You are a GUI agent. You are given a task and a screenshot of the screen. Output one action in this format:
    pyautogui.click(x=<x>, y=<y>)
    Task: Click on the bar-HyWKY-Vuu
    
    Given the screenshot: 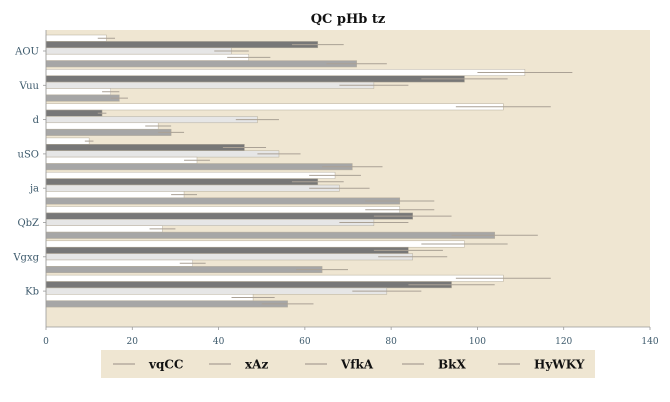 What is the action you would take?
    pyautogui.click(x=82, y=98)
    